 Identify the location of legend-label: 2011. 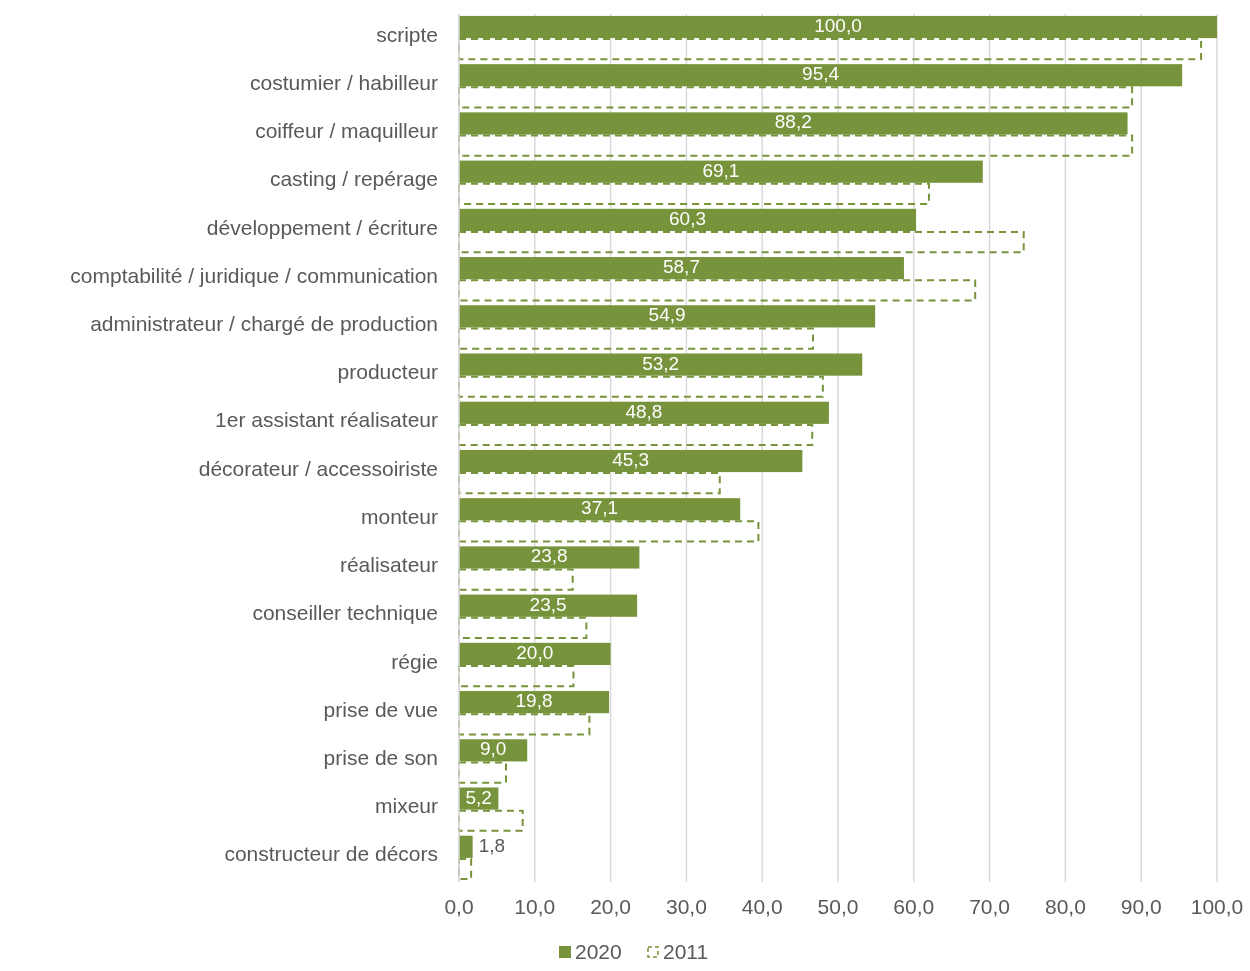
(686, 951).